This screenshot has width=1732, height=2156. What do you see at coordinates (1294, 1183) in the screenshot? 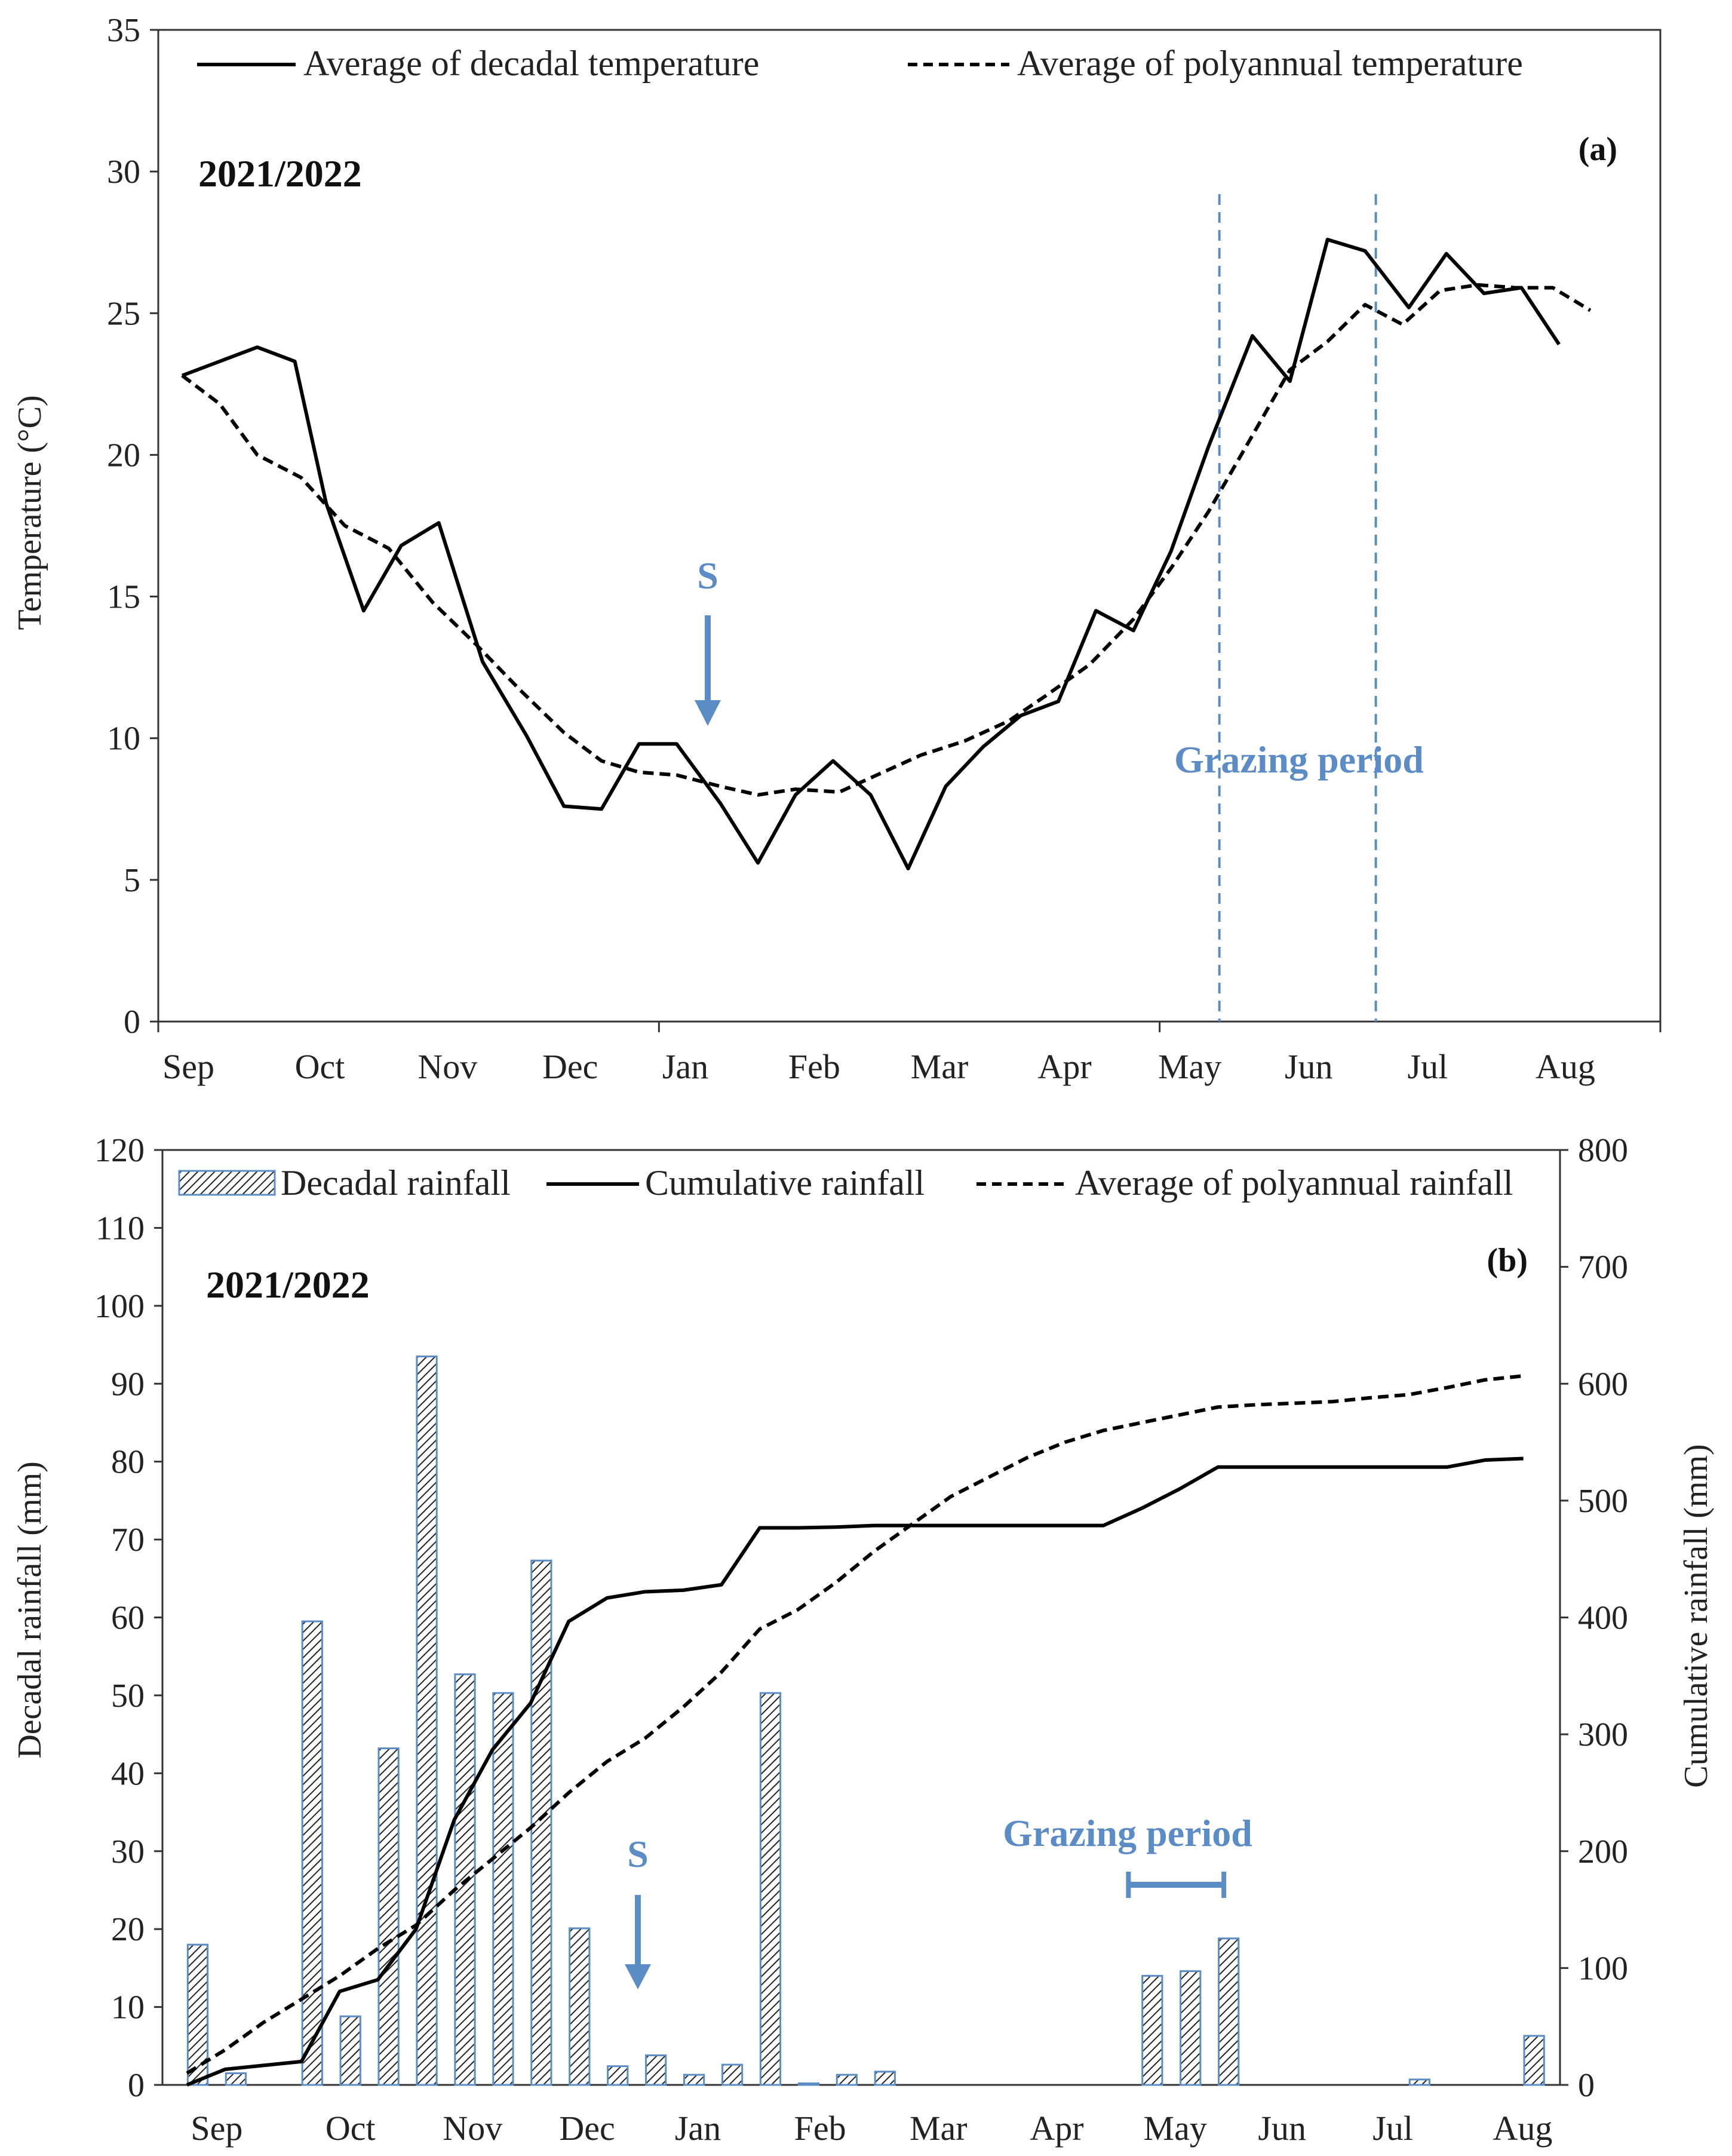
I see `legend-polyannual-rainfall: Average of polyannual rainfall` at bounding box center [1294, 1183].